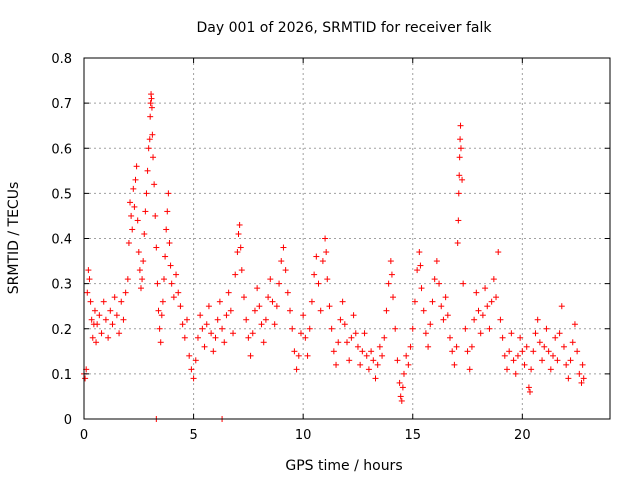 The width and height of the screenshot is (640, 480). Describe the element at coordinates (61, 240) in the screenshot. I see `y-tick-label: 0.4` at that location.